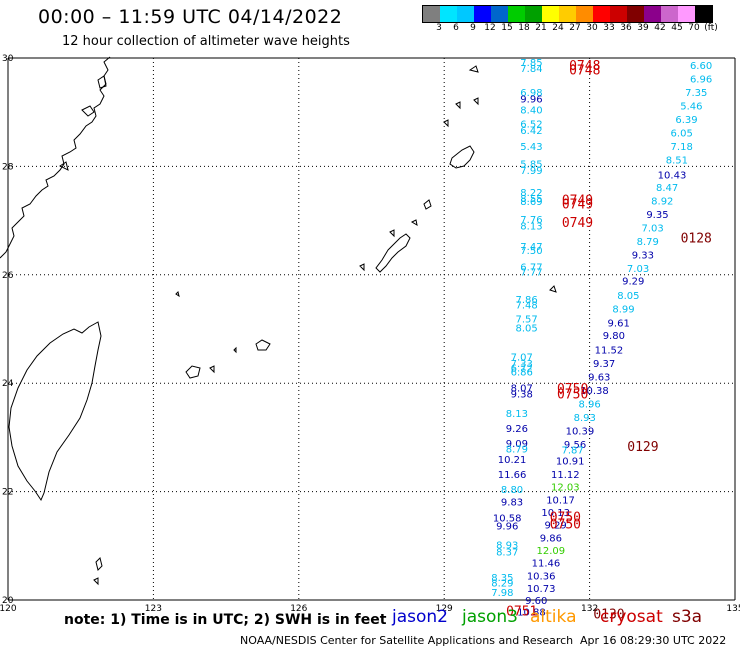  I want to click on pass-time-label: 0750, so click(565, 517).